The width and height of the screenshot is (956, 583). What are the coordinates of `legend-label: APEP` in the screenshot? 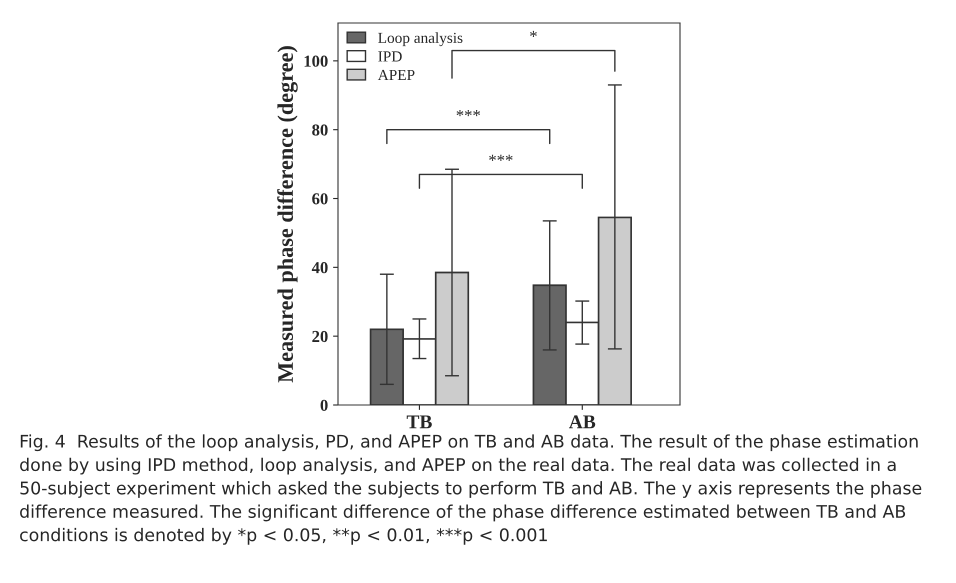 It's located at (396, 75).